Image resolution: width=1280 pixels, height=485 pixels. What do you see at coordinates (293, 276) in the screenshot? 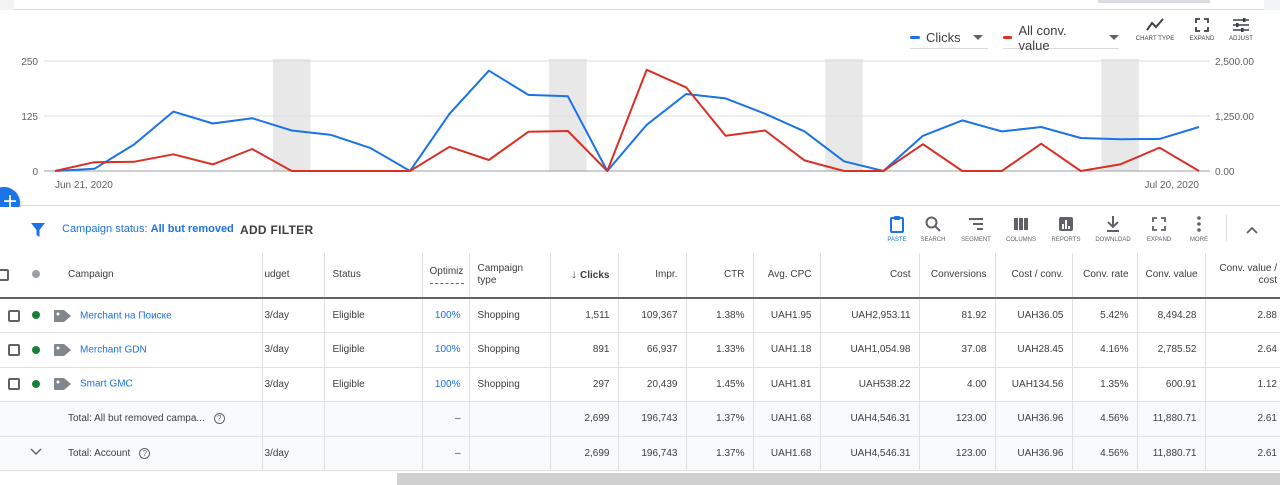
I see `header-budget: udget` at bounding box center [293, 276].